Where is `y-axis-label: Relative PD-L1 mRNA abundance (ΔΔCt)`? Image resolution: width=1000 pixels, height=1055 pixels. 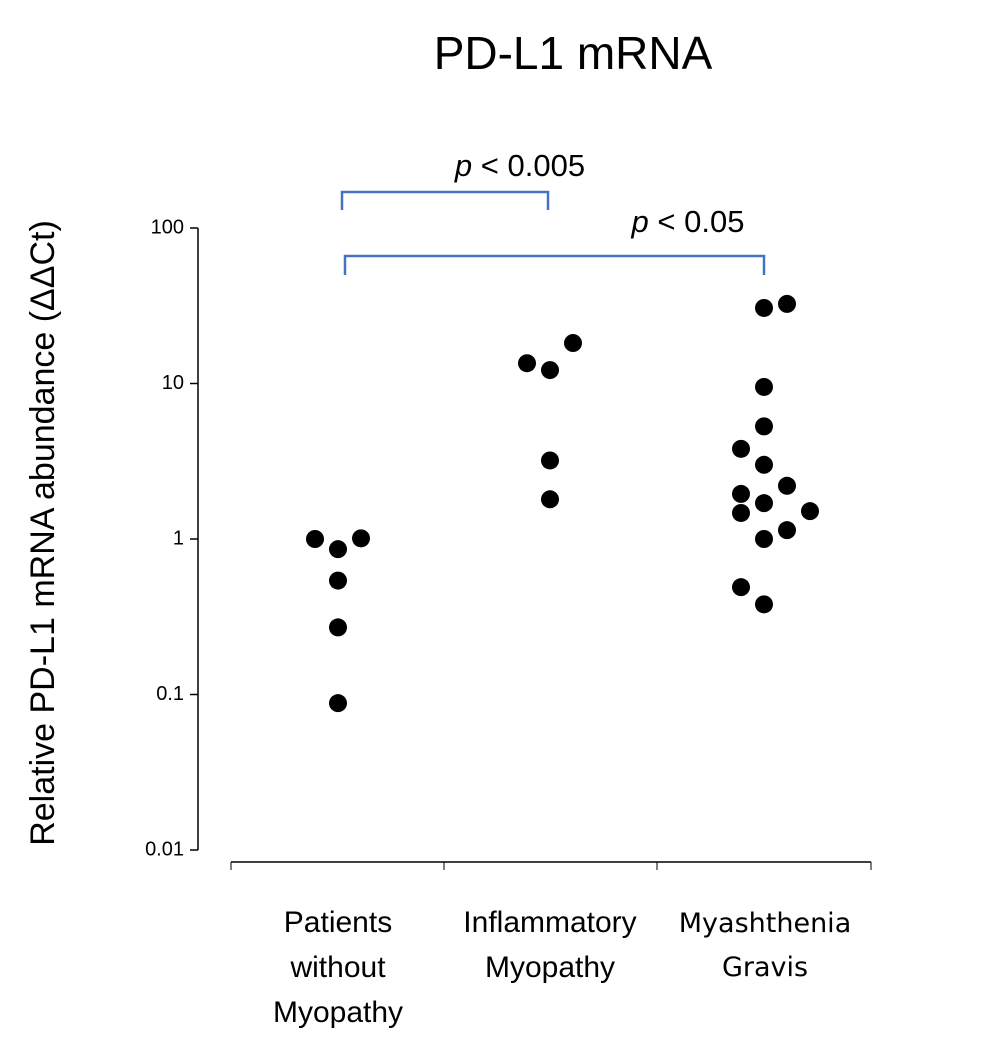
y-axis-label: Relative PD-L1 mRNA abundance (ΔΔCt) is located at coordinates (43, 533).